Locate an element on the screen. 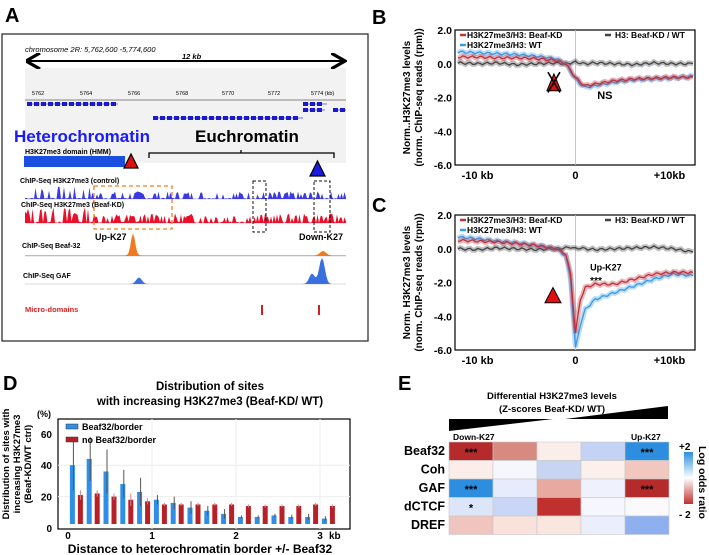 This screenshot has height=555, width=709. gene-annotations is located at coordinates (186, 111).